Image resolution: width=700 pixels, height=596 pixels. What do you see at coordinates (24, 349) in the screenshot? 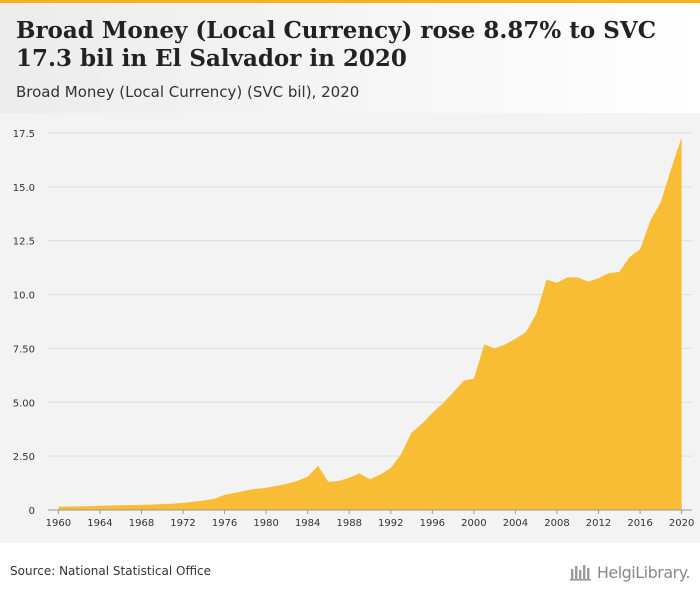
I see `y-tick-label: 7.50` at bounding box center [24, 349].